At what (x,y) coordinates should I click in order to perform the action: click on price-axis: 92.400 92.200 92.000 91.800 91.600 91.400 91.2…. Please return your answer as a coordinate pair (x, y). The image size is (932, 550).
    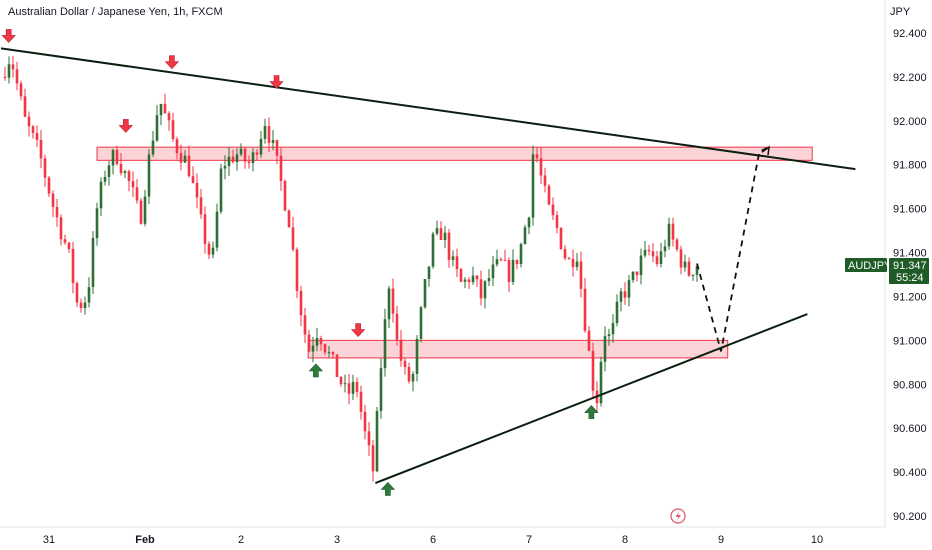
    Looking at the image, I should click on (910, 275).